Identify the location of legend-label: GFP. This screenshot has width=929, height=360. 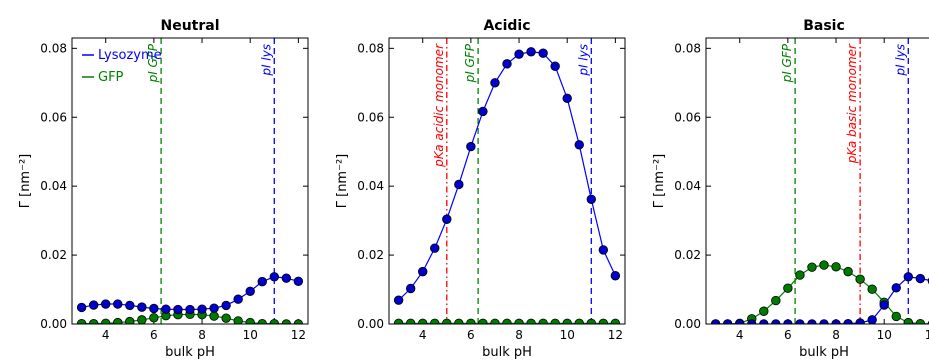
(111, 77).